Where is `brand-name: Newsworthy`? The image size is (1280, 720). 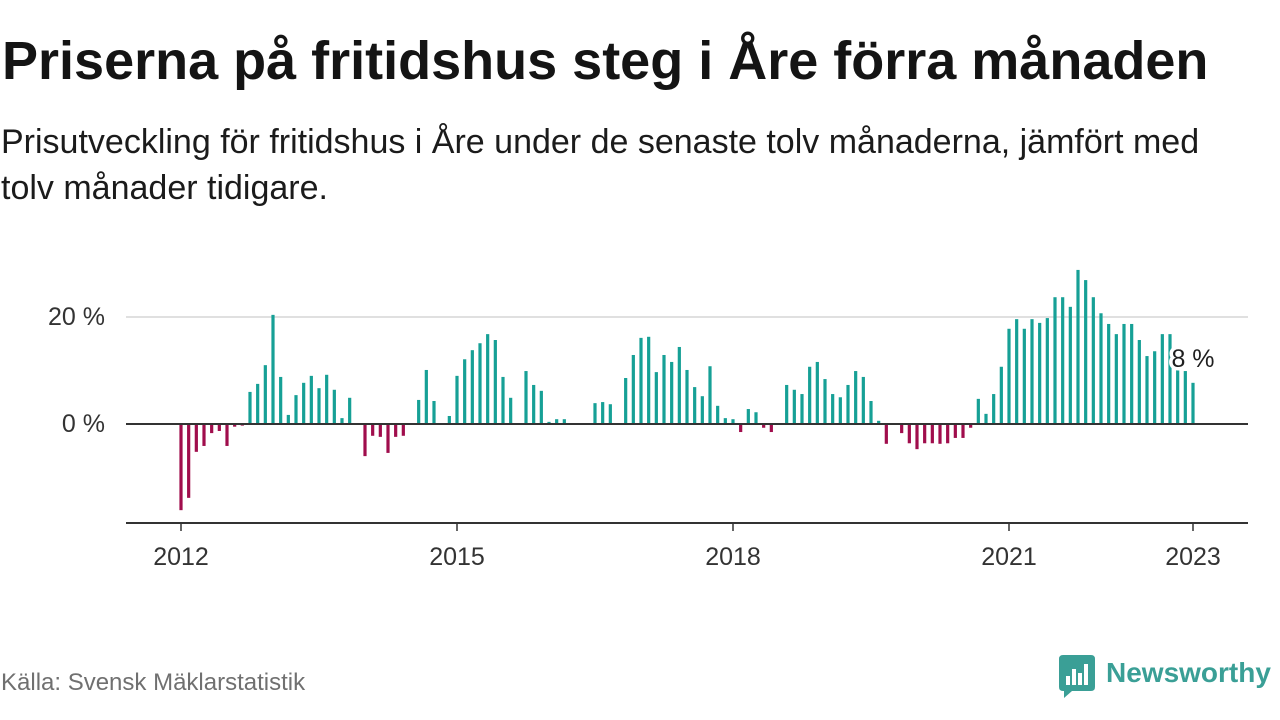
brand-name: Newsworthy is located at coordinates (1188, 672).